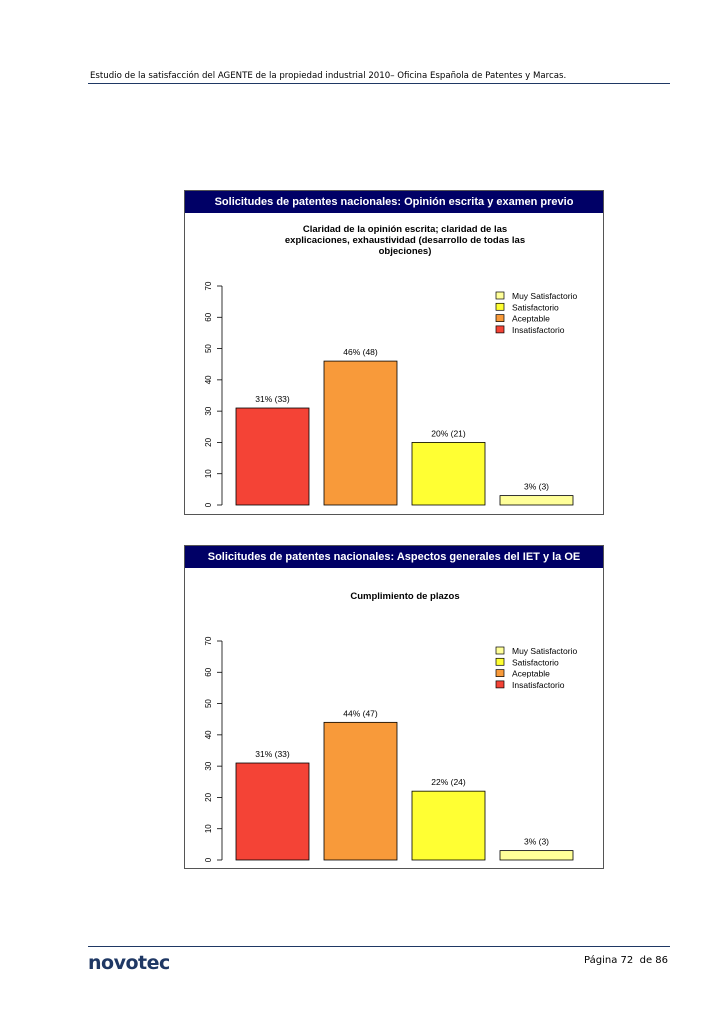  Describe the element at coordinates (626, 960) in the screenshot. I see `page-number: Página 72 de 86` at that location.